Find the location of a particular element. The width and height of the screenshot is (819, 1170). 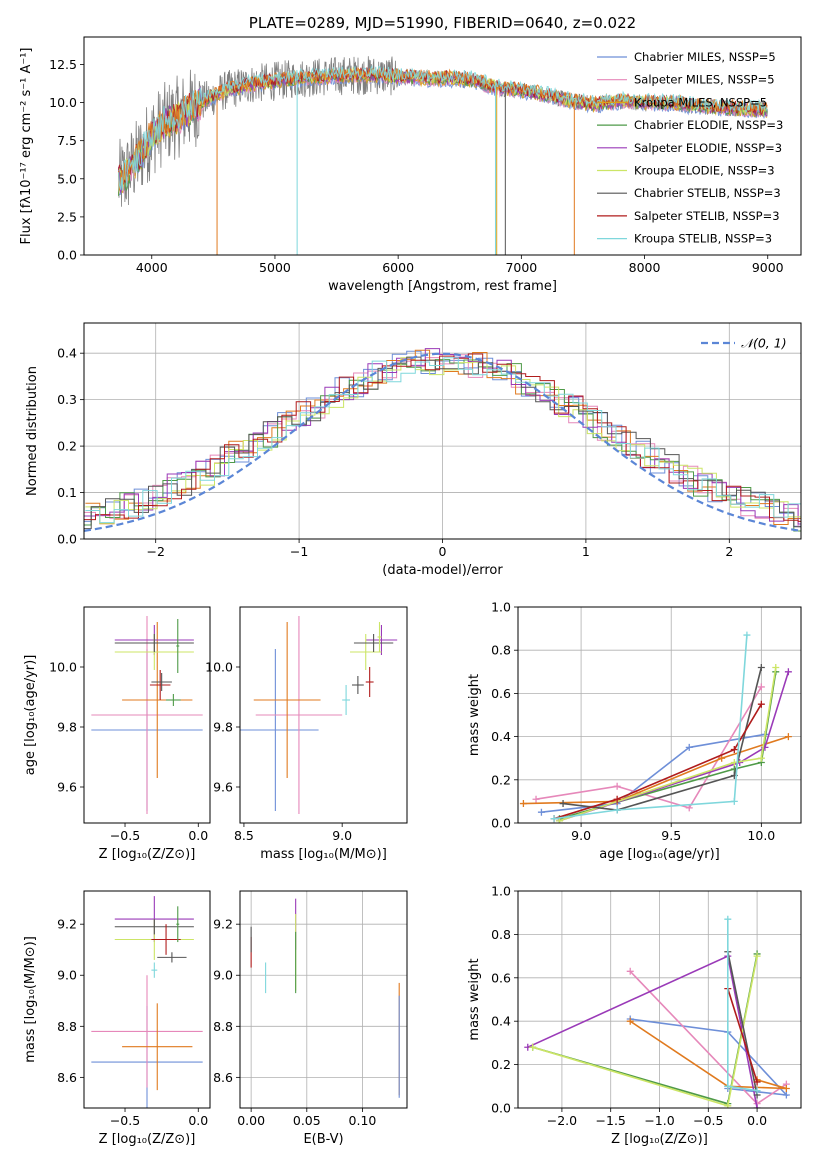

x-tick-label: 8.5 is located at coordinates (244, 835).